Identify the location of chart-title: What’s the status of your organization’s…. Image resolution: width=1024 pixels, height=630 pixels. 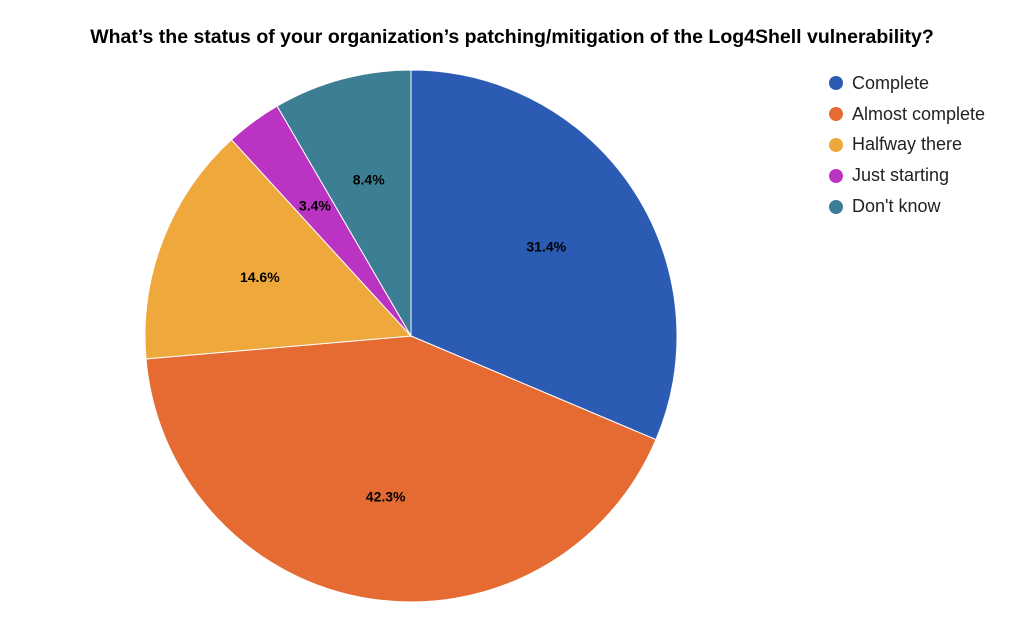
(512, 37).